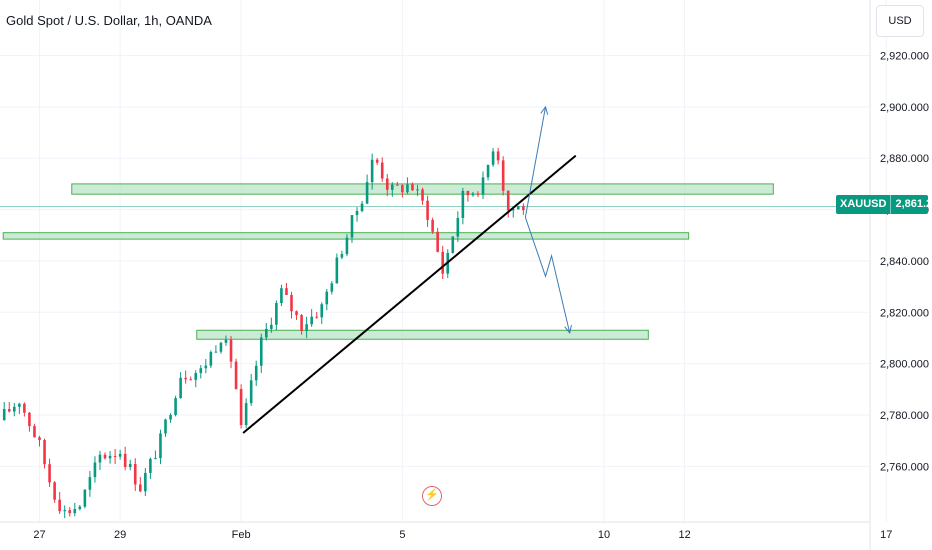 The width and height of the screenshot is (932, 550). Describe the element at coordinates (886, 535) in the screenshot. I see `x-tick-label: 17` at that location.